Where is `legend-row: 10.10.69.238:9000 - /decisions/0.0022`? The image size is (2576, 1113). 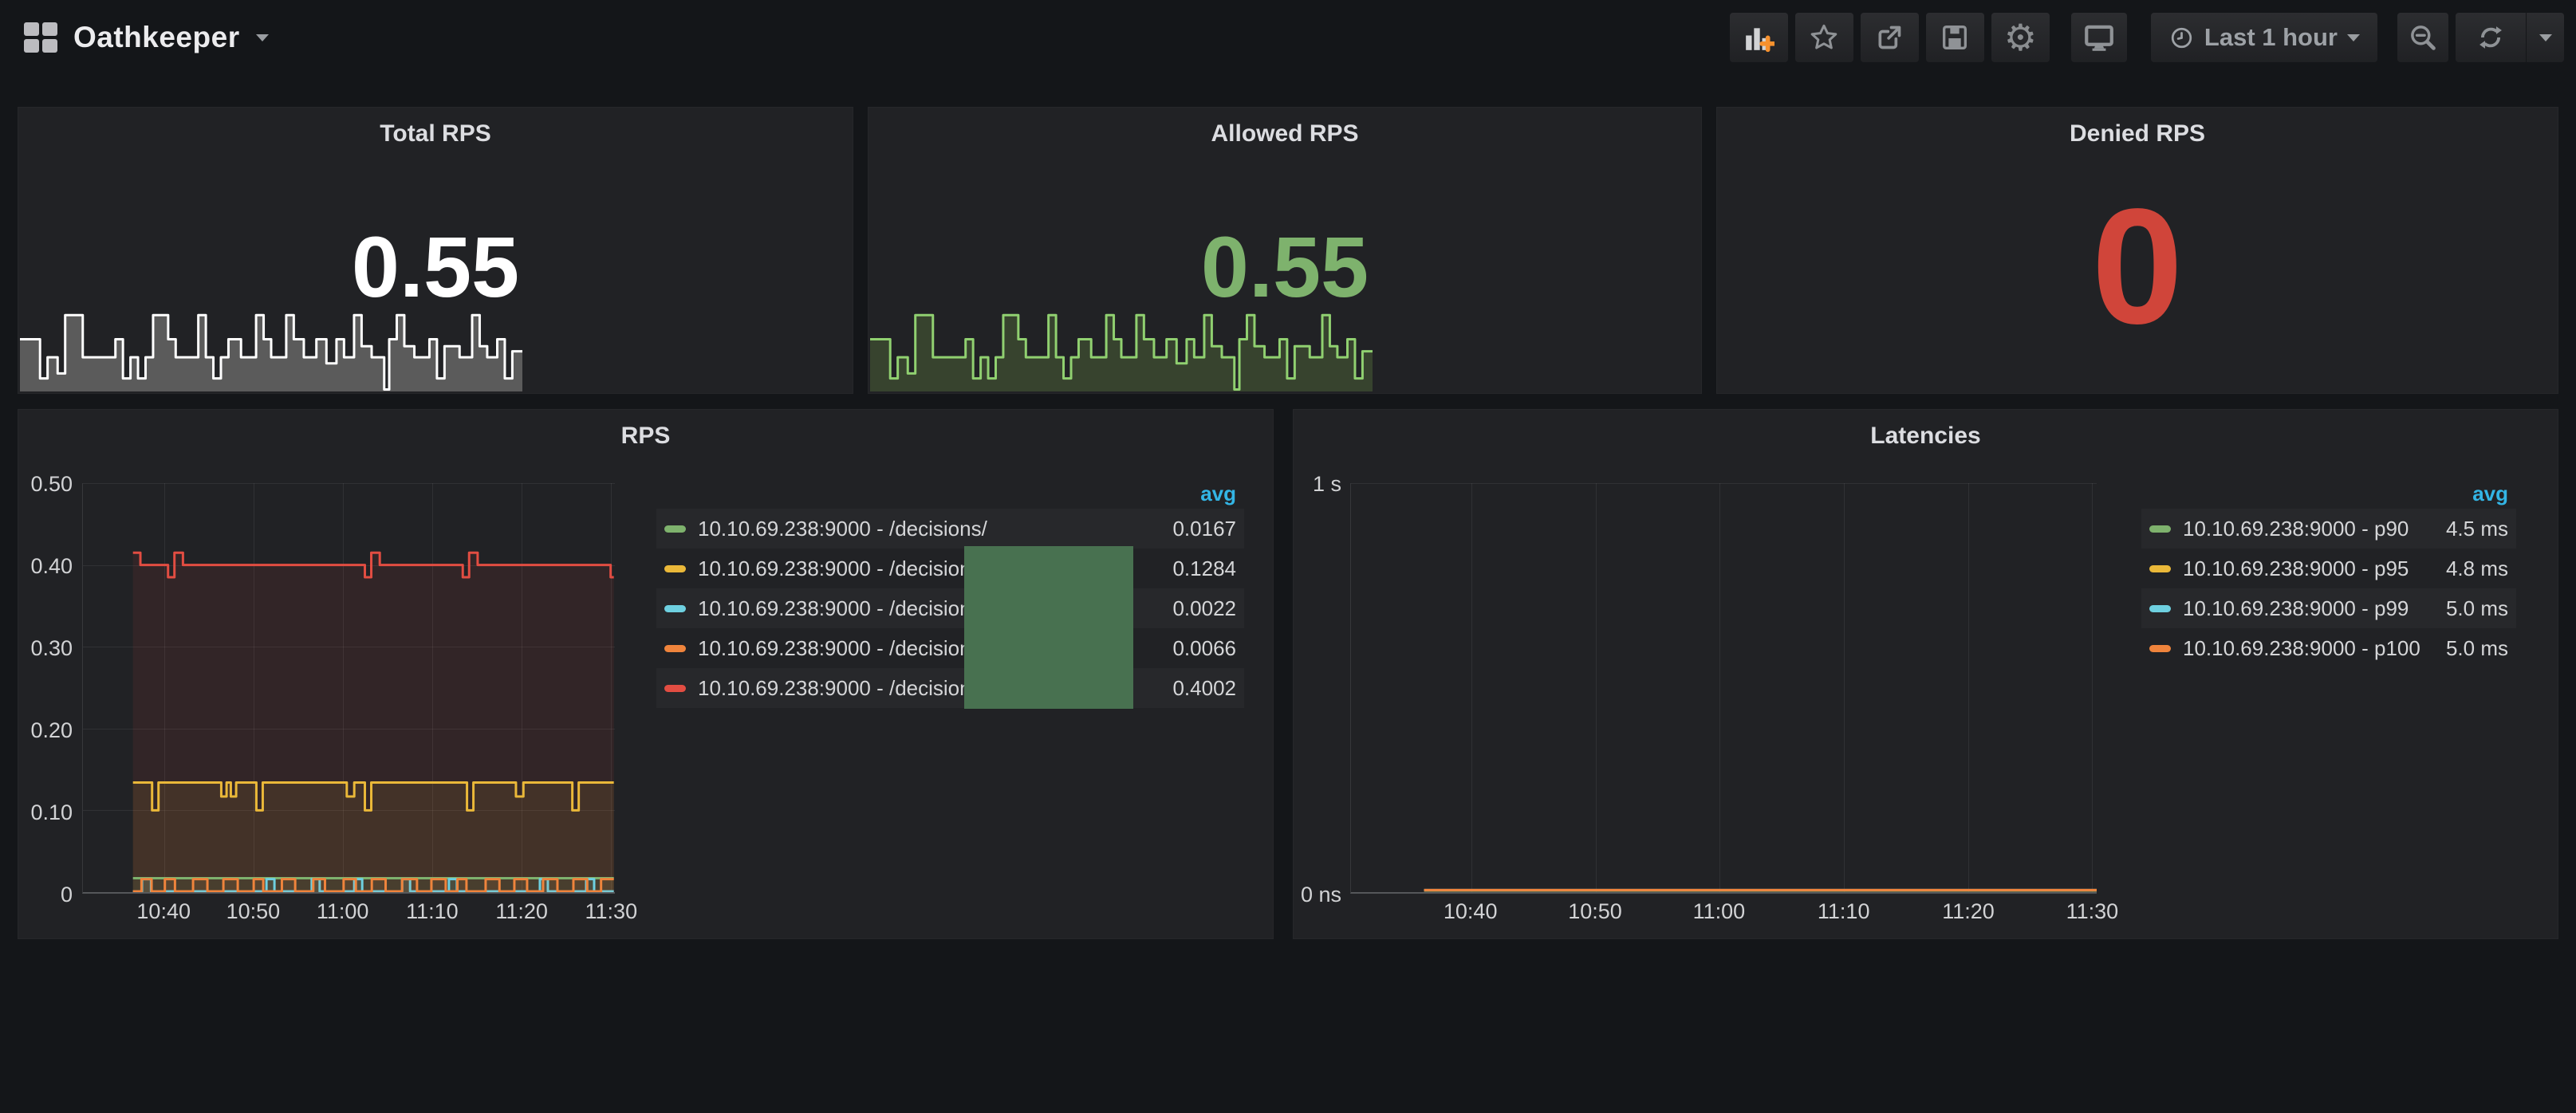
legend-row: 10.10.69.238:9000 - /decisions/0.0022 is located at coordinates (950, 608).